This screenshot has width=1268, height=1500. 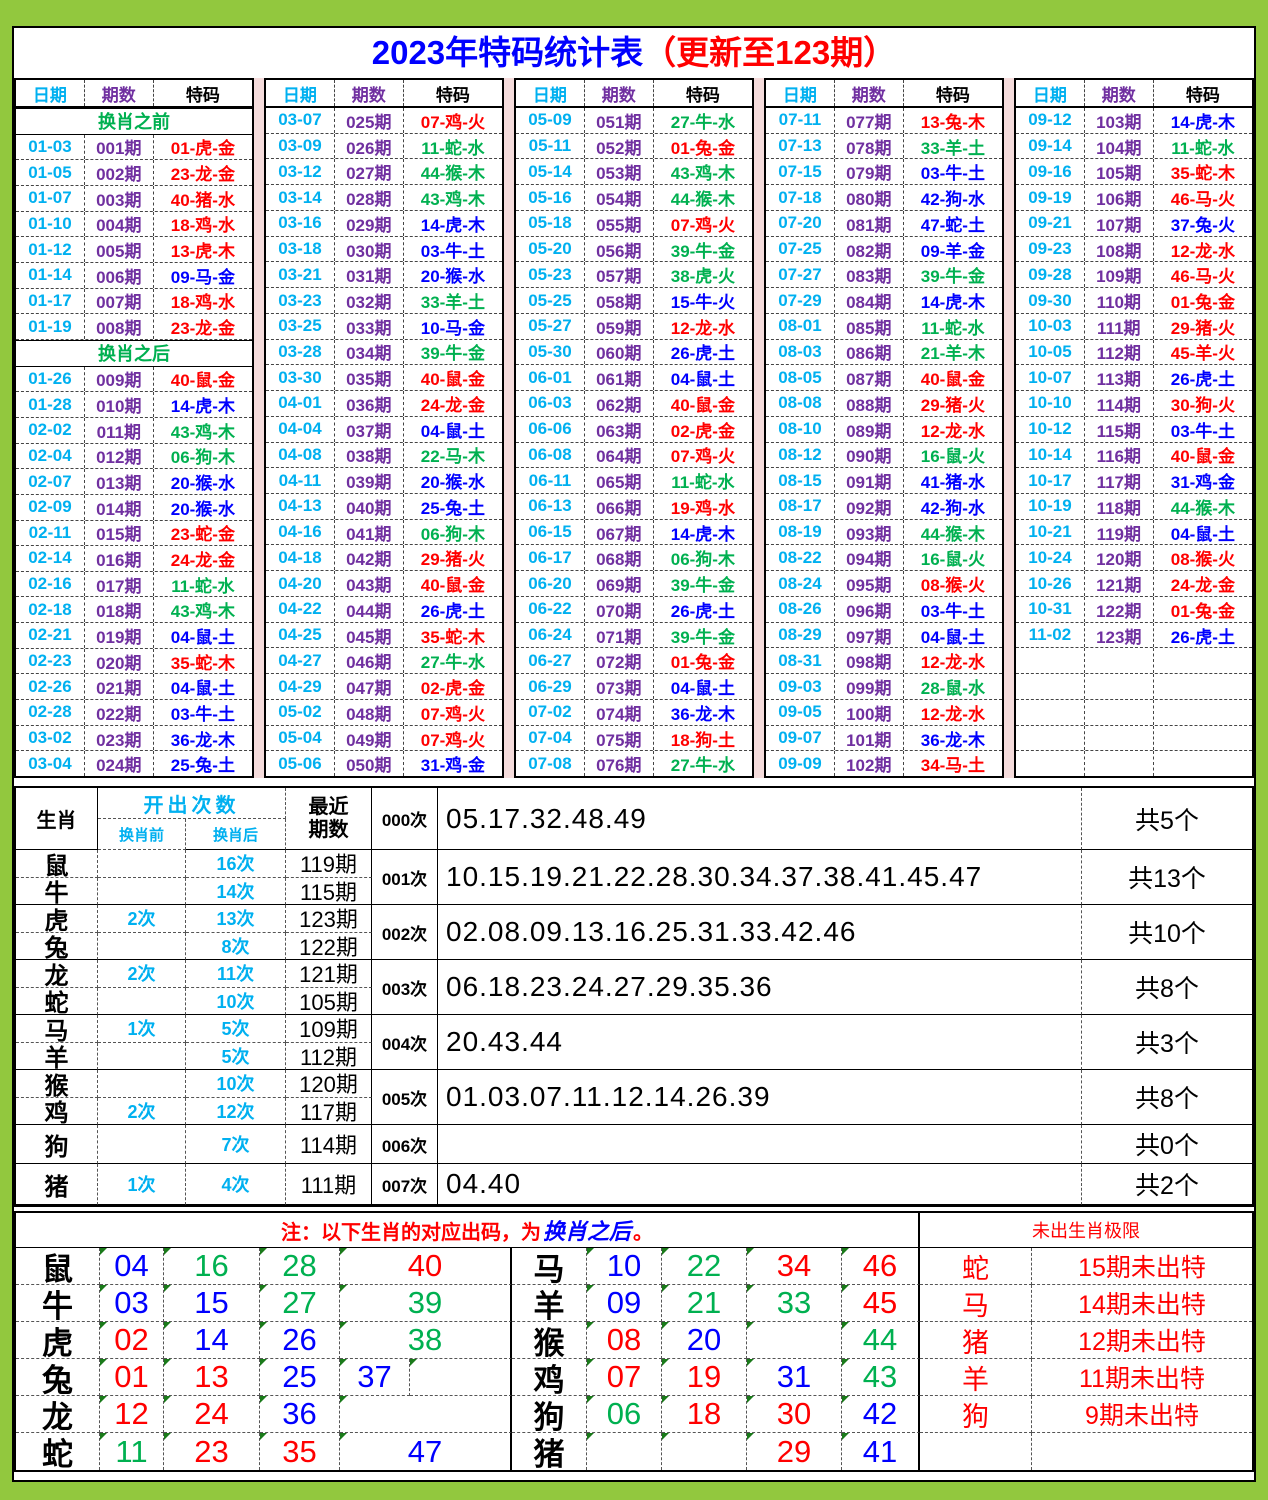 I want to click on map-number-cell: 20, so click(x=704, y=1340).